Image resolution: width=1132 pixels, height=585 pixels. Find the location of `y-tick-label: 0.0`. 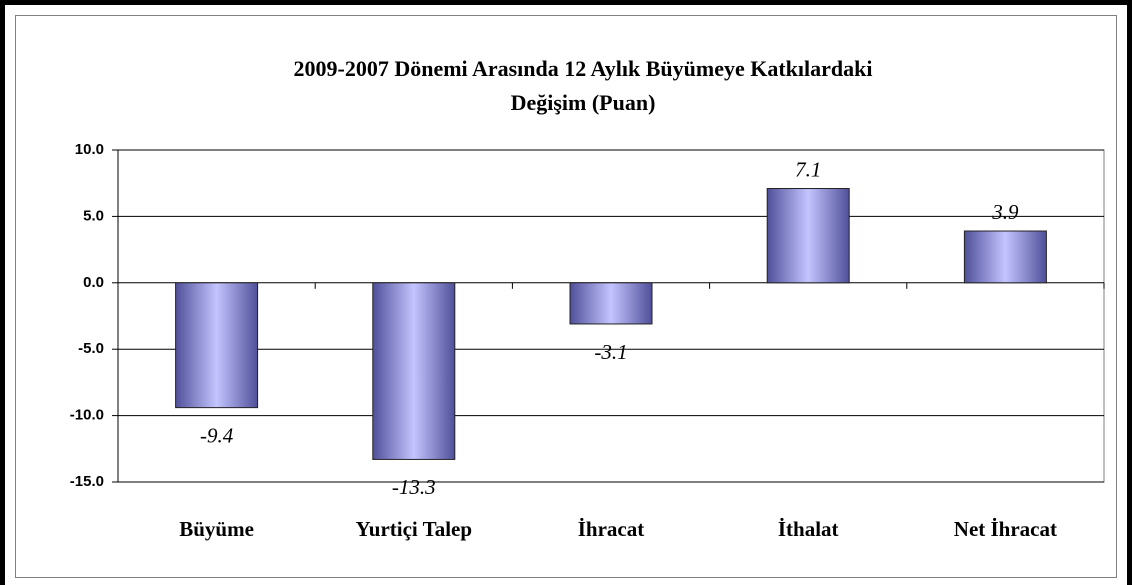

y-tick-label: 0.0 is located at coordinates (93, 282).